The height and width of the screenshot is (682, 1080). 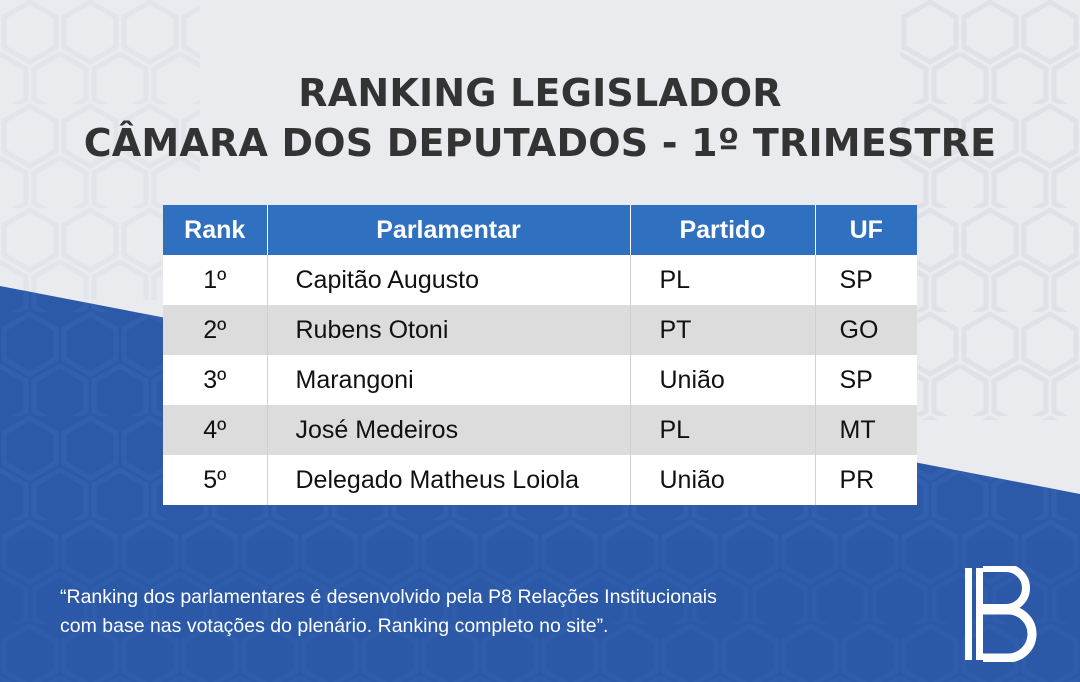 I want to click on table-row: 3º Marangoni União SP, so click(x=540, y=380).